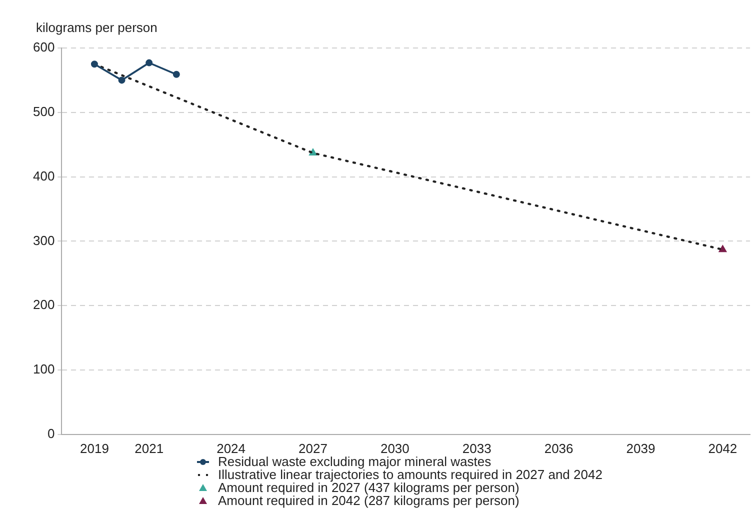 This screenshot has height=518, width=755. What do you see at coordinates (149, 448) in the screenshot?
I see `x-tick-label: 2021` at bounding box center [149, 448].